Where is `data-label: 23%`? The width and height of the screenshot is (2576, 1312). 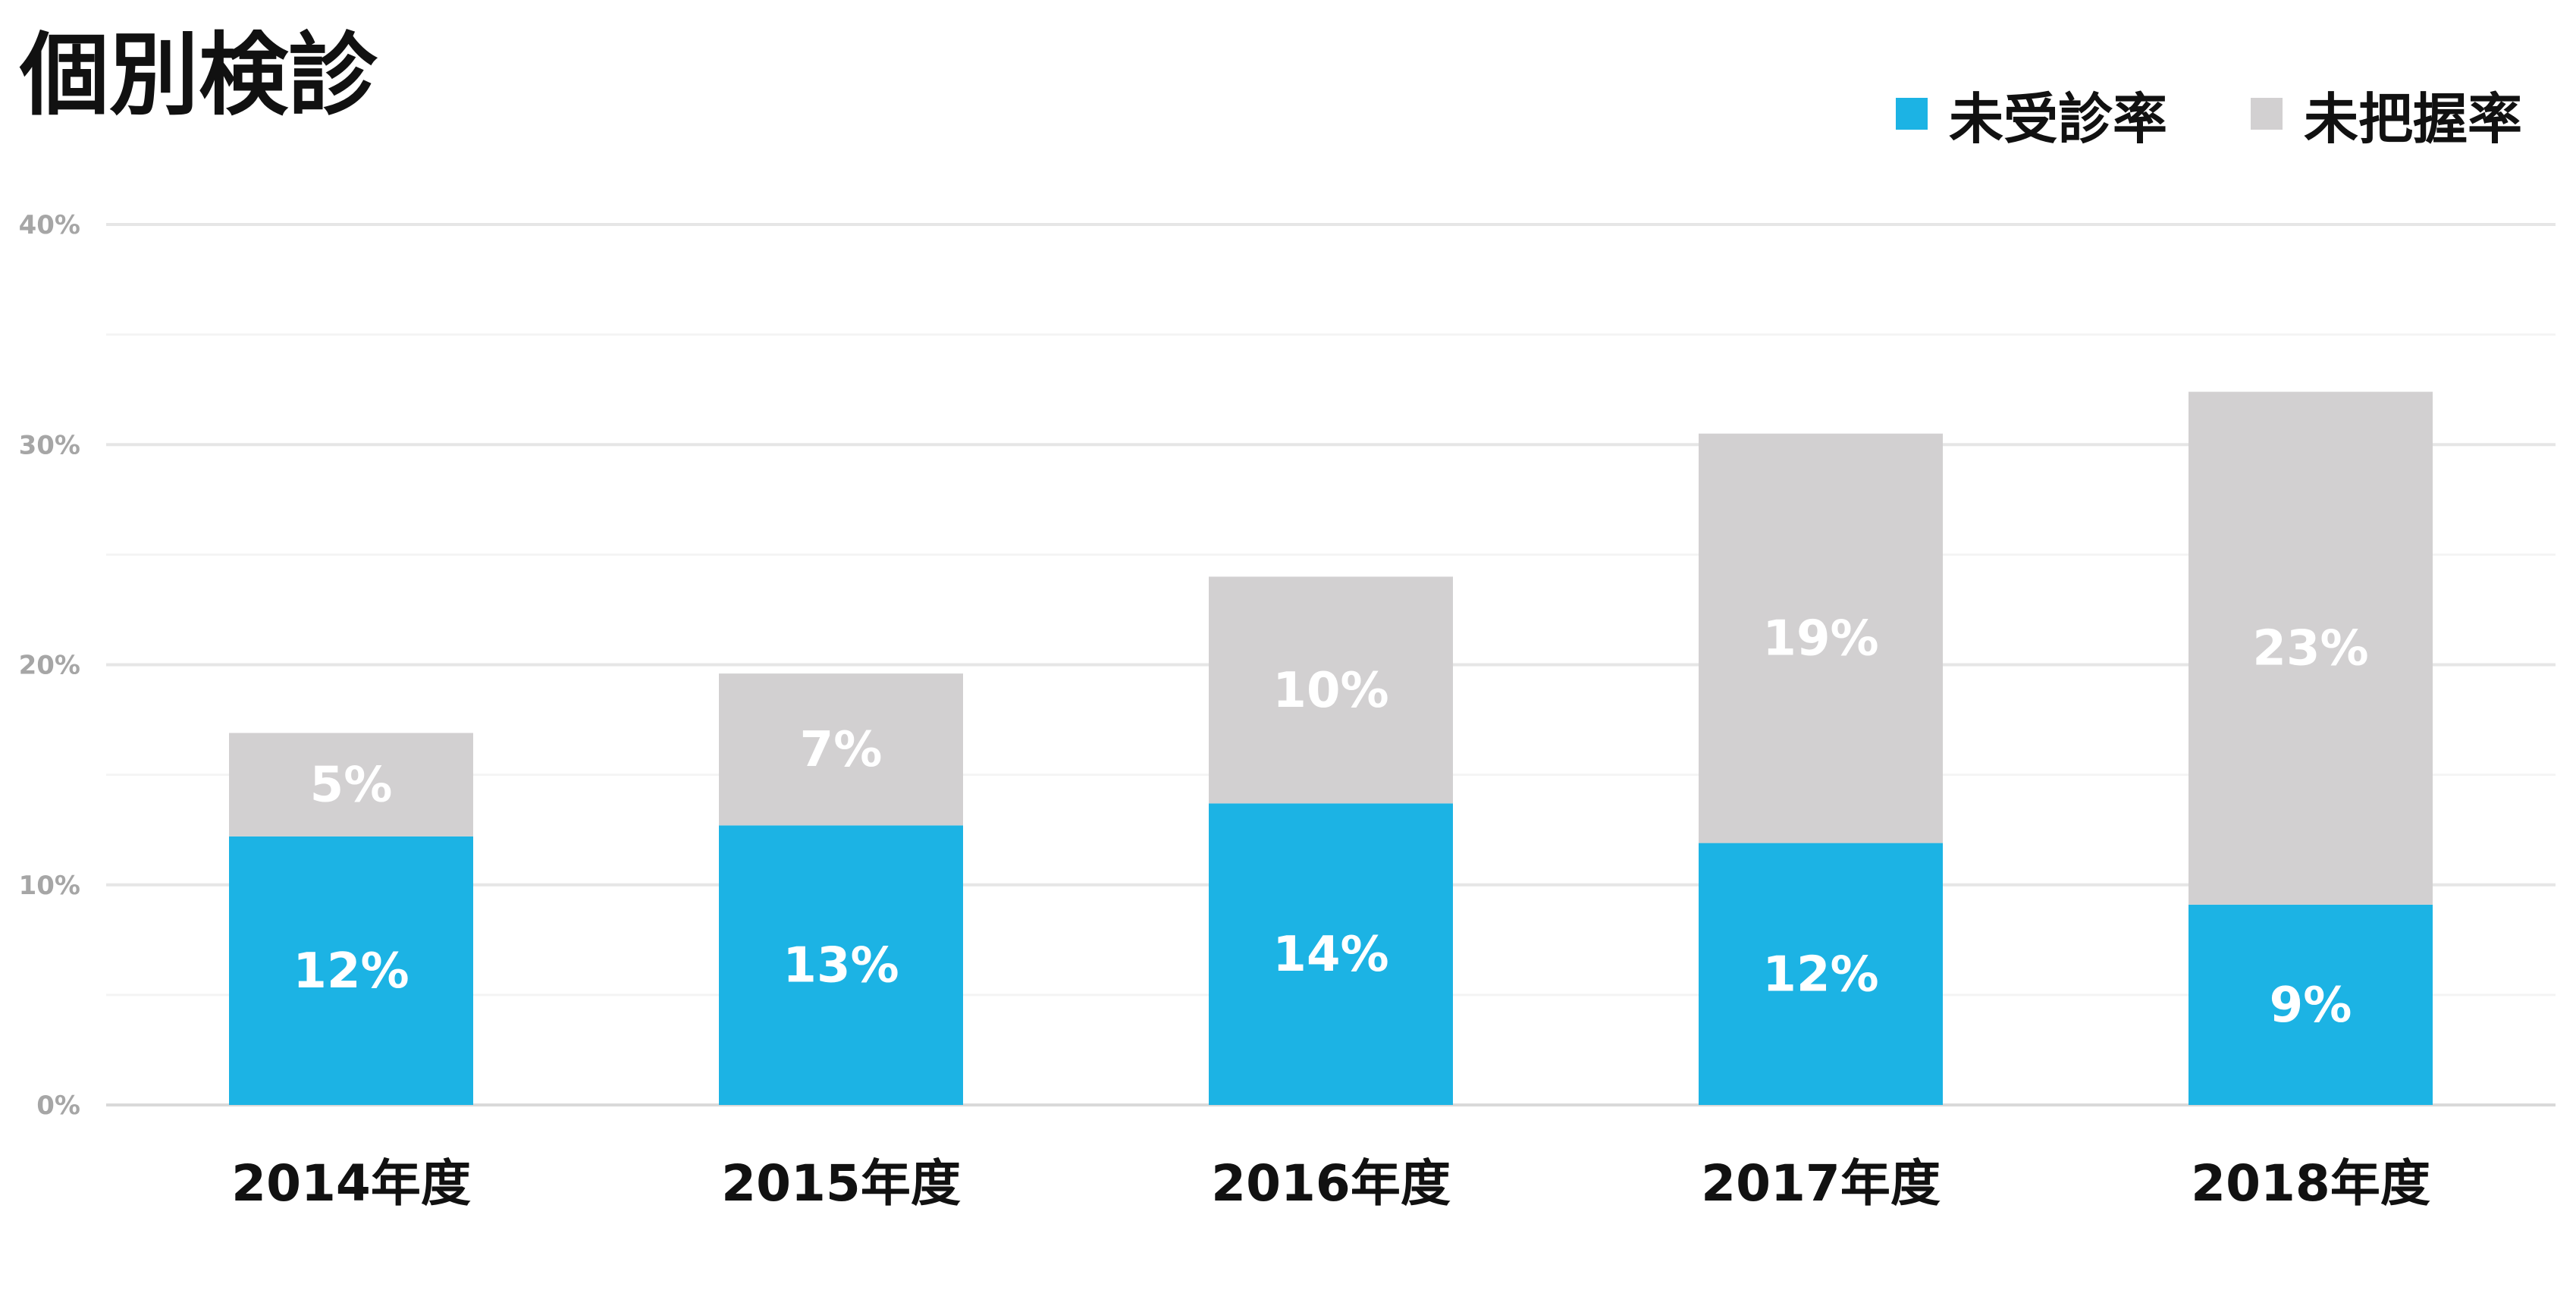 data-label: 23% is located at coordinates (2310, 649).